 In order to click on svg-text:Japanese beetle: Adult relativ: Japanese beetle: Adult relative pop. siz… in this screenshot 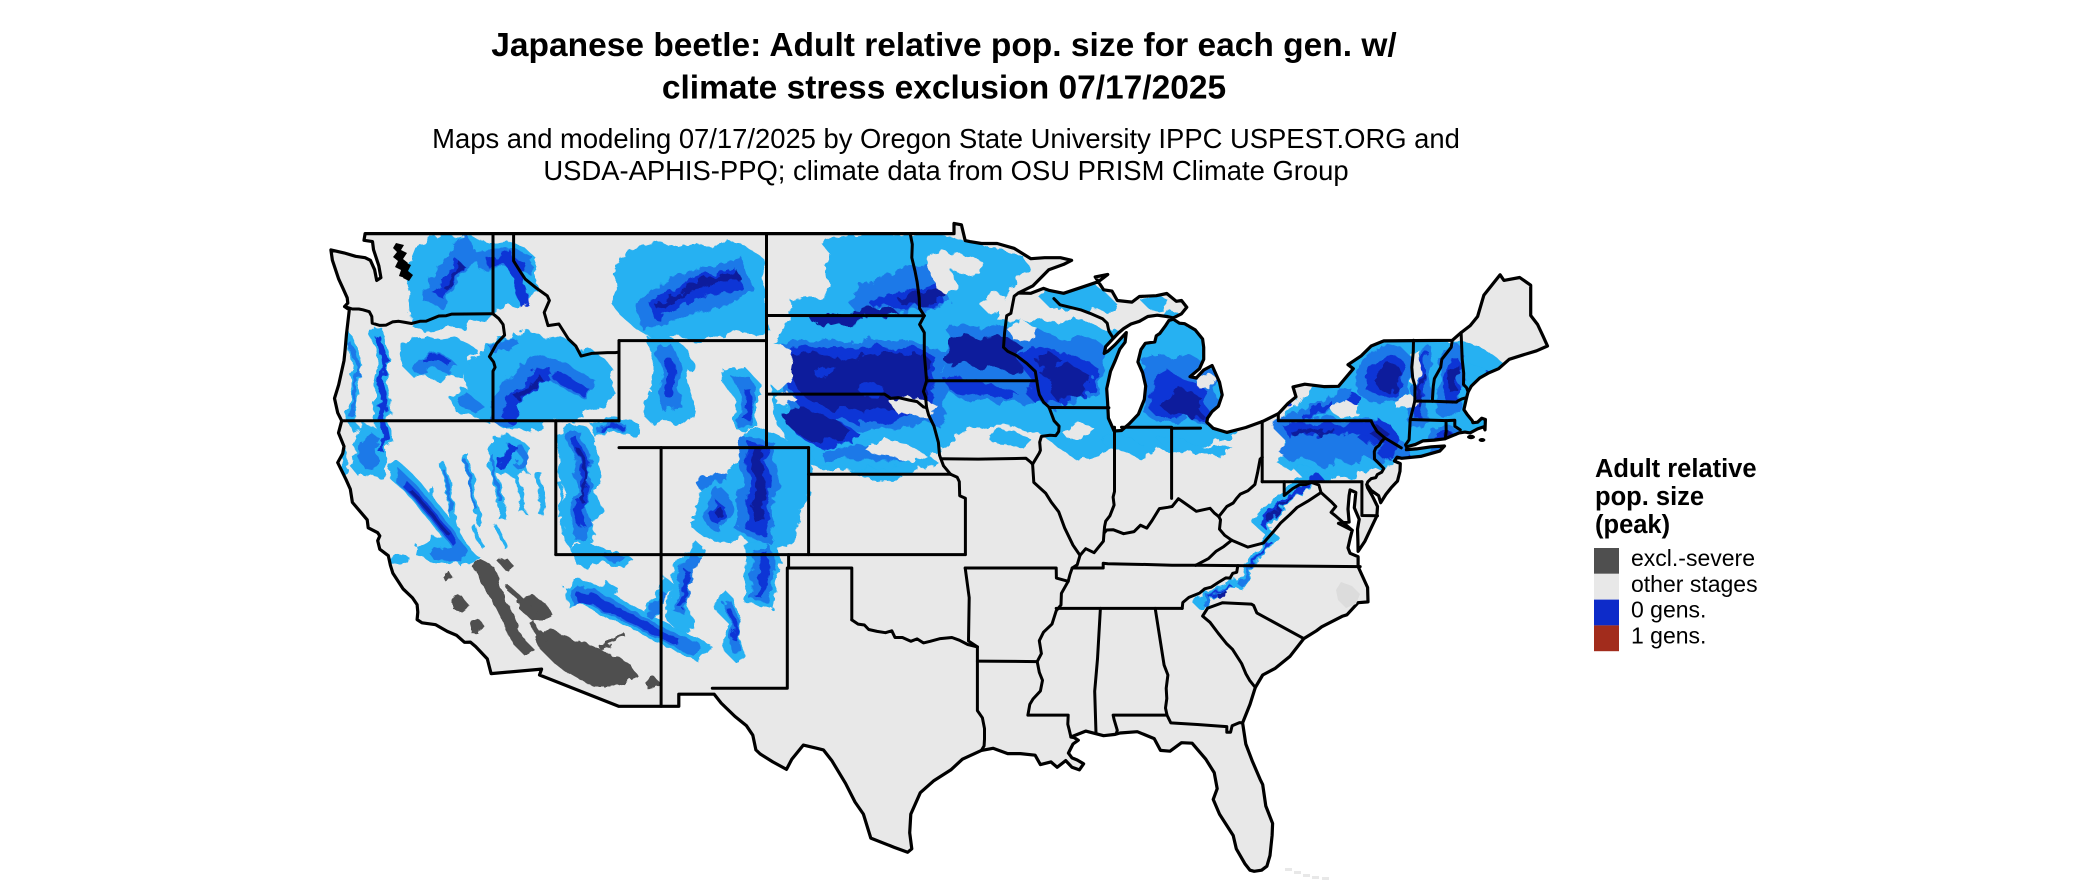, I will do `click(943, 45)`.